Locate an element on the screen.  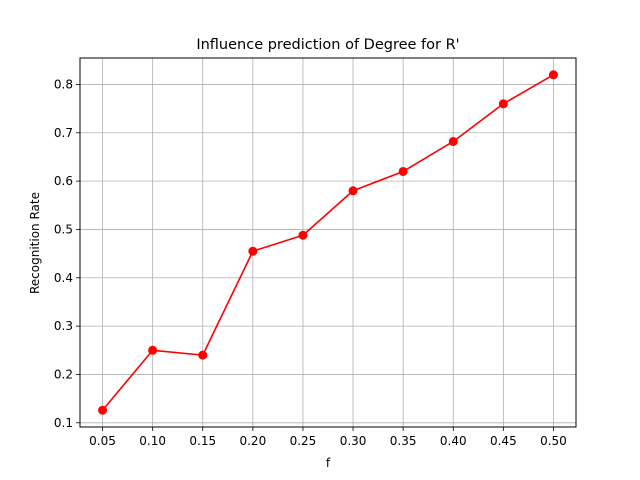
y-axis-ticks: 0.1 0.2 0.3 0.4 0.5 0.6 0.7 0.8 is located at coordinates (67, 253).